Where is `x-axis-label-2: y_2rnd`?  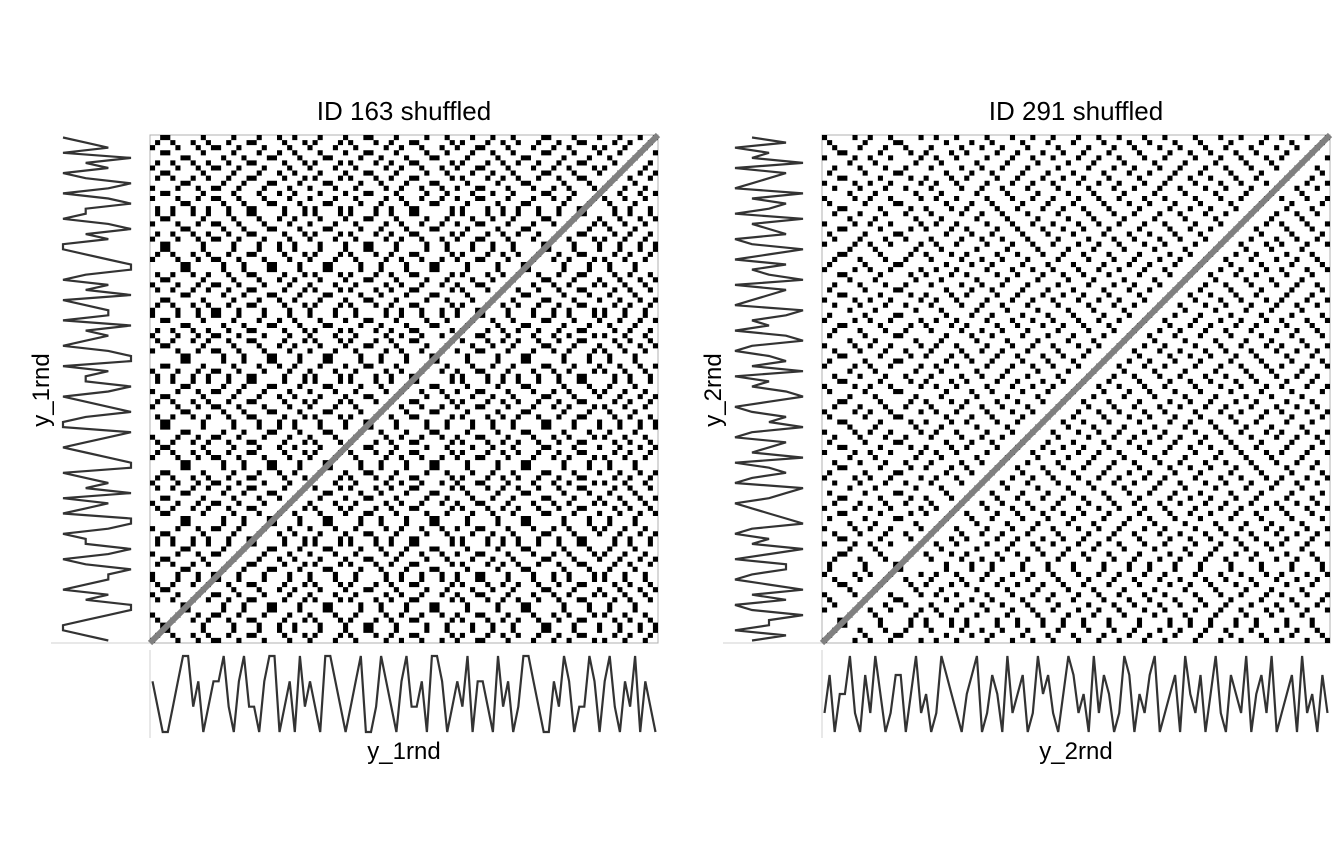
x-axis-label-2: y_2rnd is located at coordinates (1076, 751).